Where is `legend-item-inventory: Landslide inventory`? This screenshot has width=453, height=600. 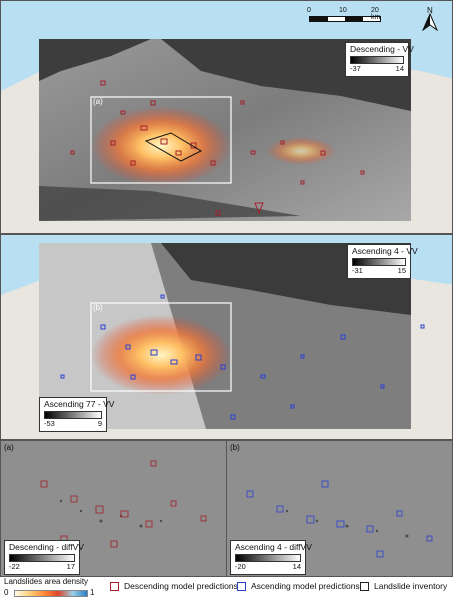 legend-item-inventory: Landslide inventory is located at coordinates (403, 586).